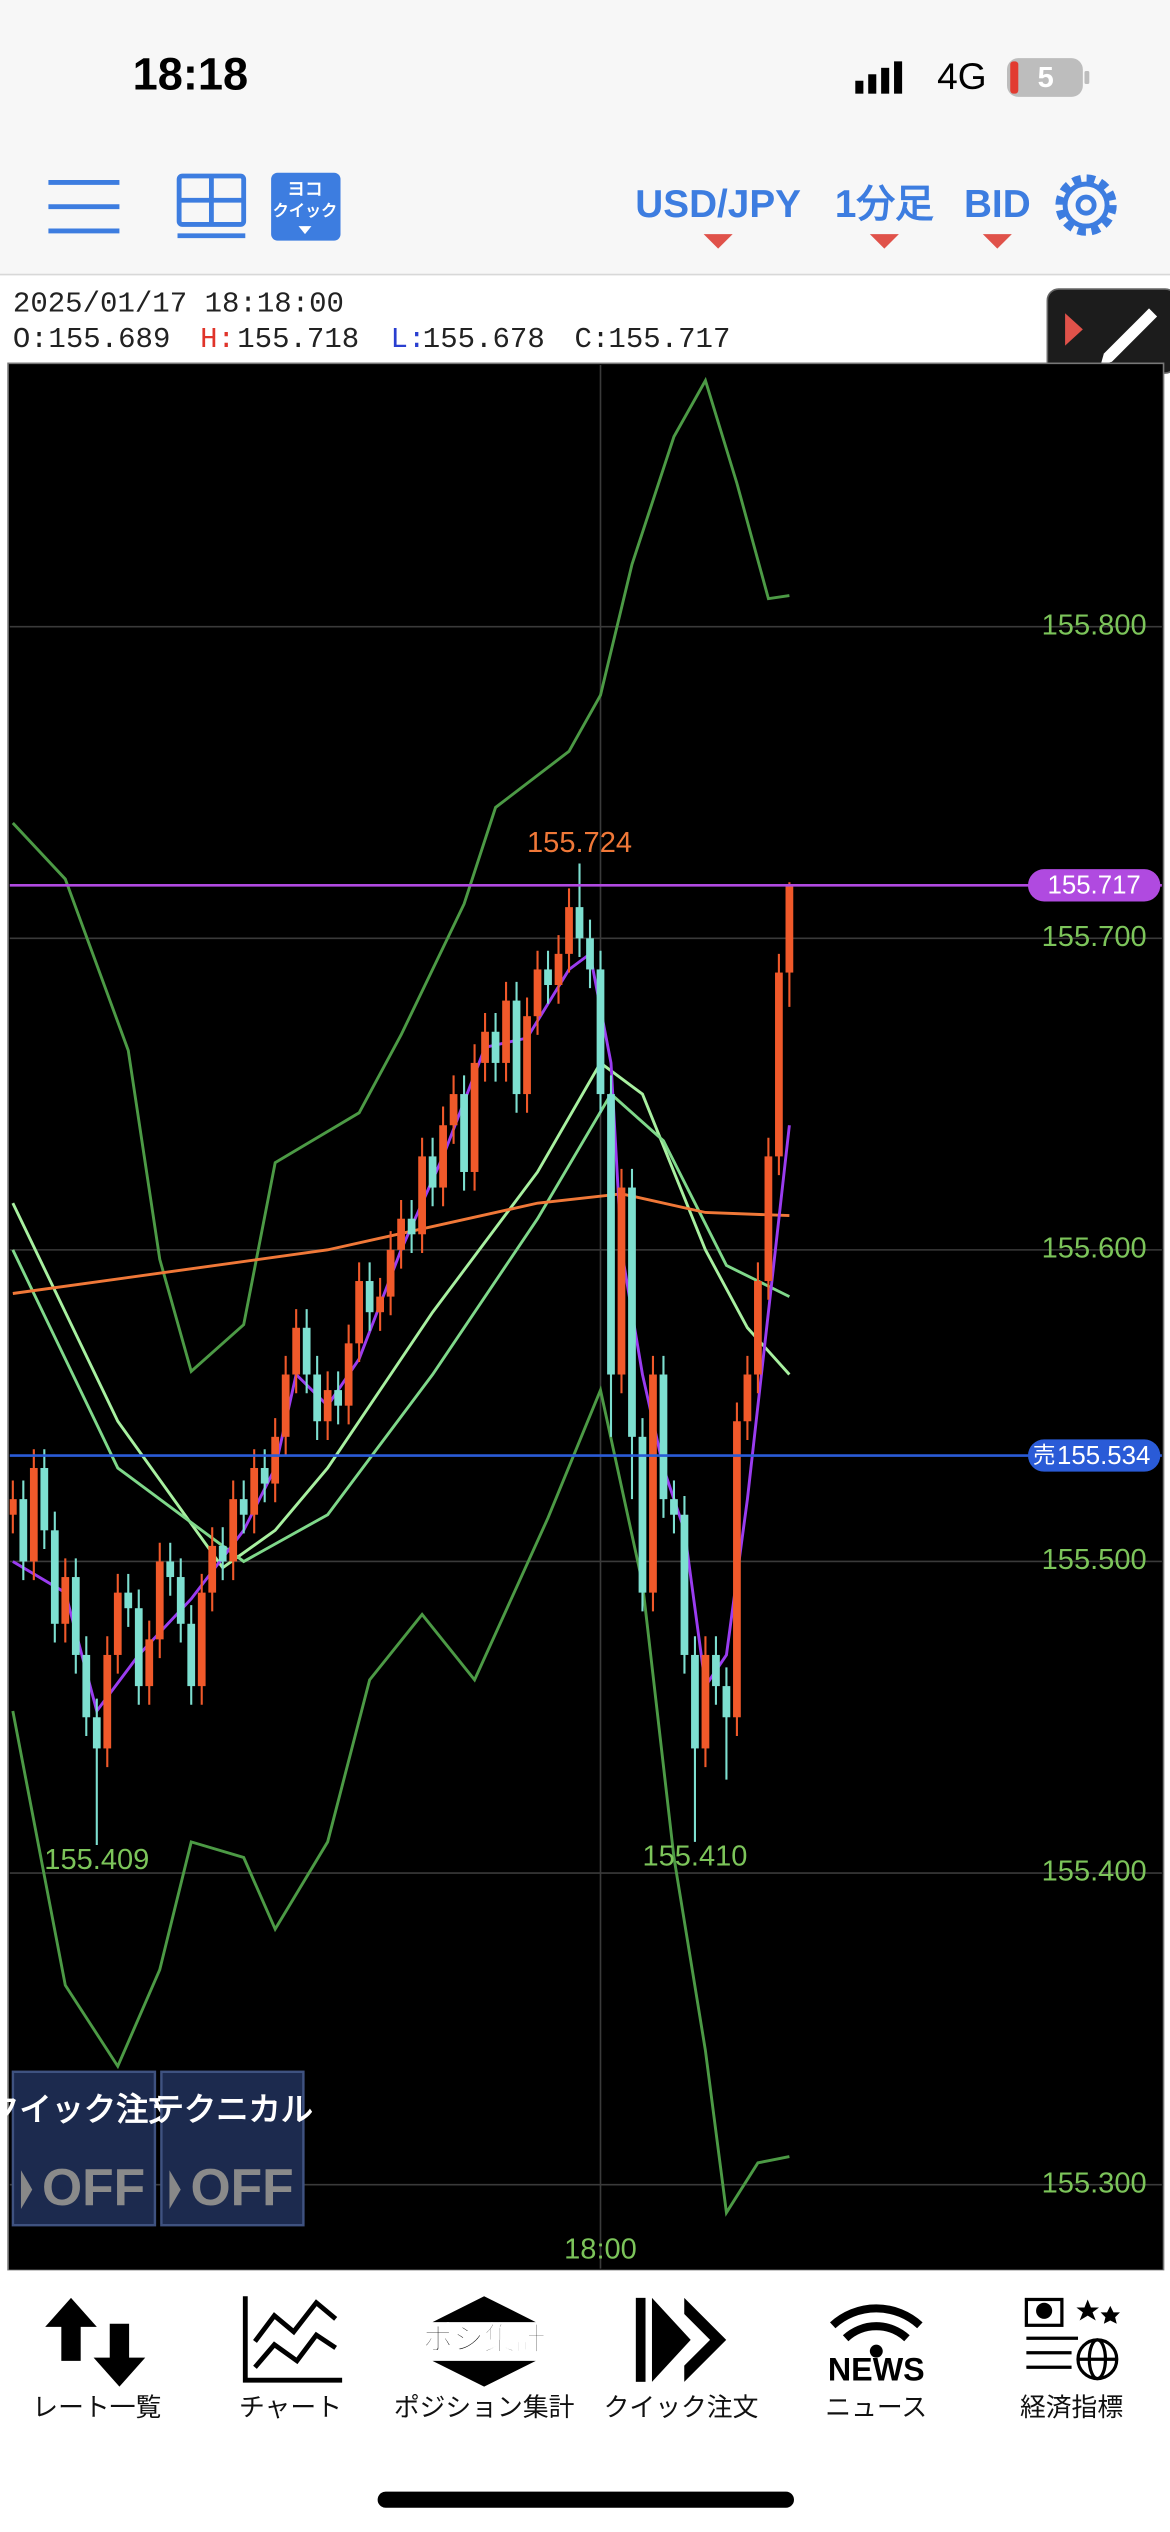  Describe the element at coordinates (718, 204) in the screenshot. I see `pair-selector: USD/JPY` at that location.